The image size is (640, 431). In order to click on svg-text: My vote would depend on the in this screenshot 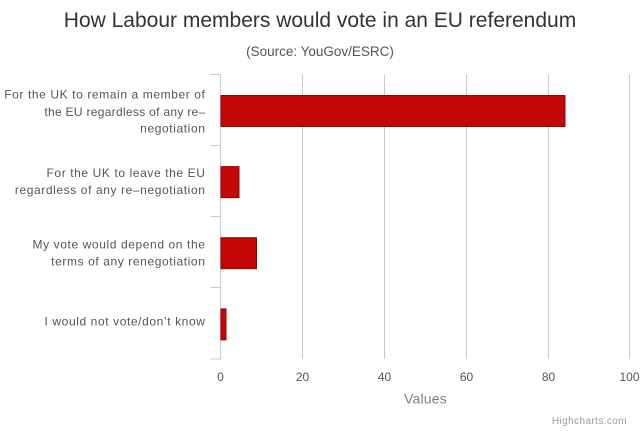, I will do `click(119, 244)`.